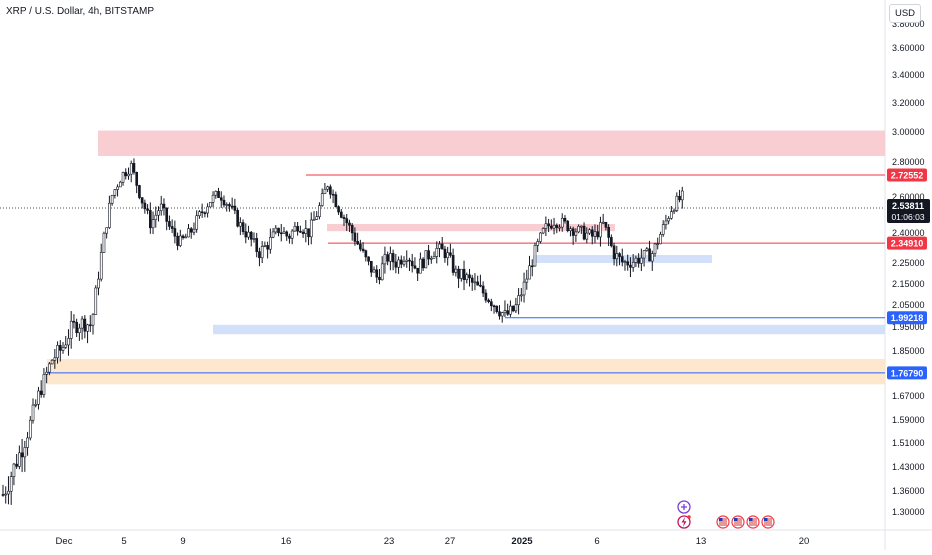 Image resolution: width=932 pixels, height=555 pixels. I want to click on x-tick-label: 2025, so click(522, 541).